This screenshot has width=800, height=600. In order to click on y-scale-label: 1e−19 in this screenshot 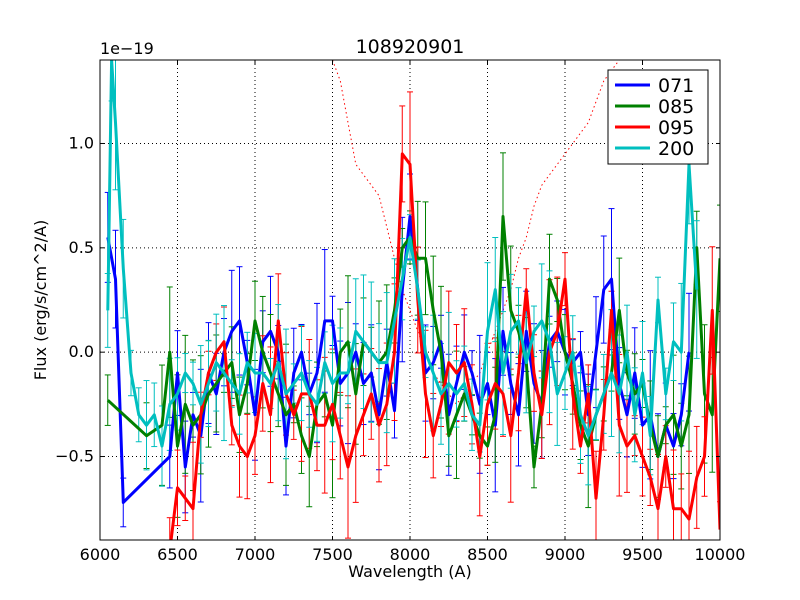, I will do `click(127, 48)`.